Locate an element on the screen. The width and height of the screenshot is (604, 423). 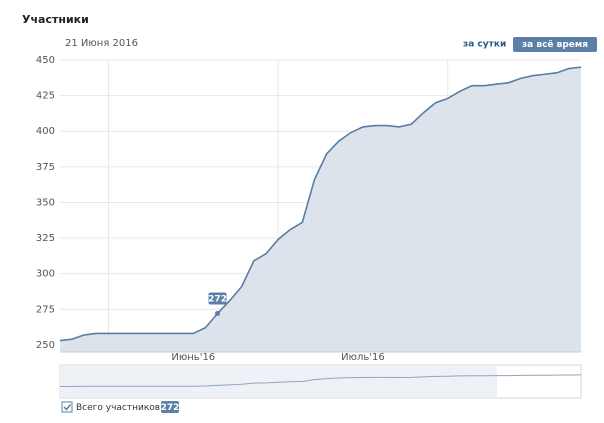
navigator-line is located at coordinates (320, 381).